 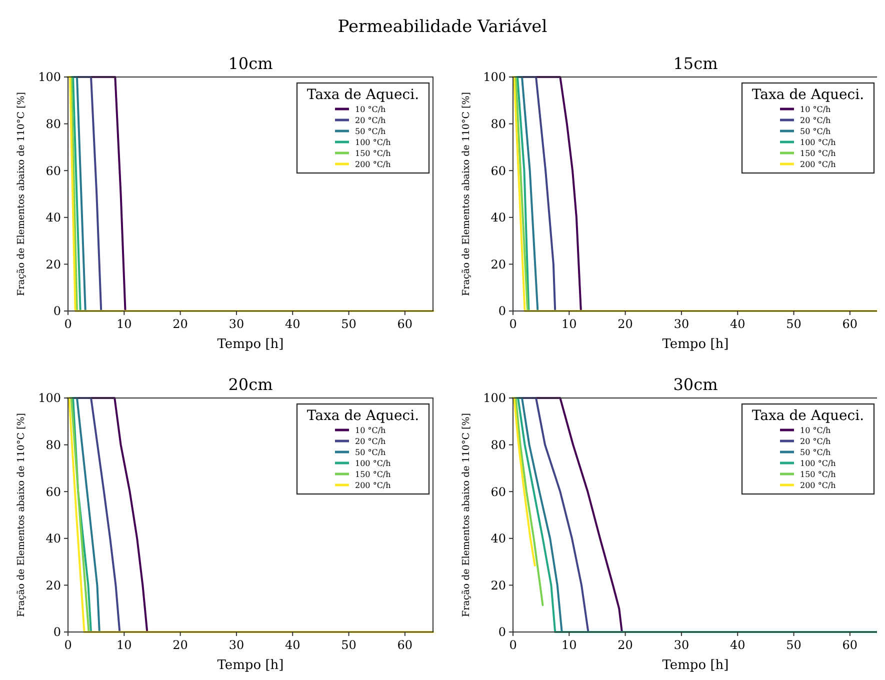 What do you see at coordinates (695, 384) in the screenshot?
I see `chart-title: 30cm` at bounding box center [695, 384].